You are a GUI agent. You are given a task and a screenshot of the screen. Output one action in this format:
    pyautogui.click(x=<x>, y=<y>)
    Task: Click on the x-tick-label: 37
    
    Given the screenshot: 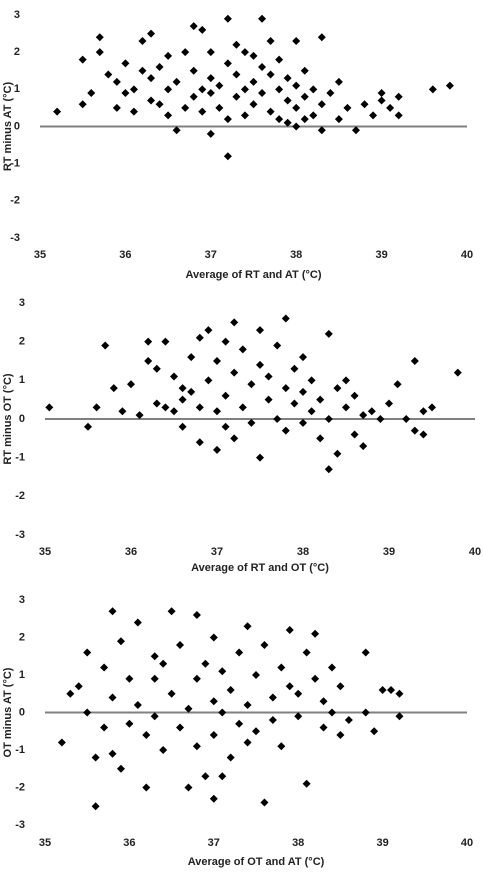 What is the action you would take?
    pyautogui.click(x=211, y=255)
    